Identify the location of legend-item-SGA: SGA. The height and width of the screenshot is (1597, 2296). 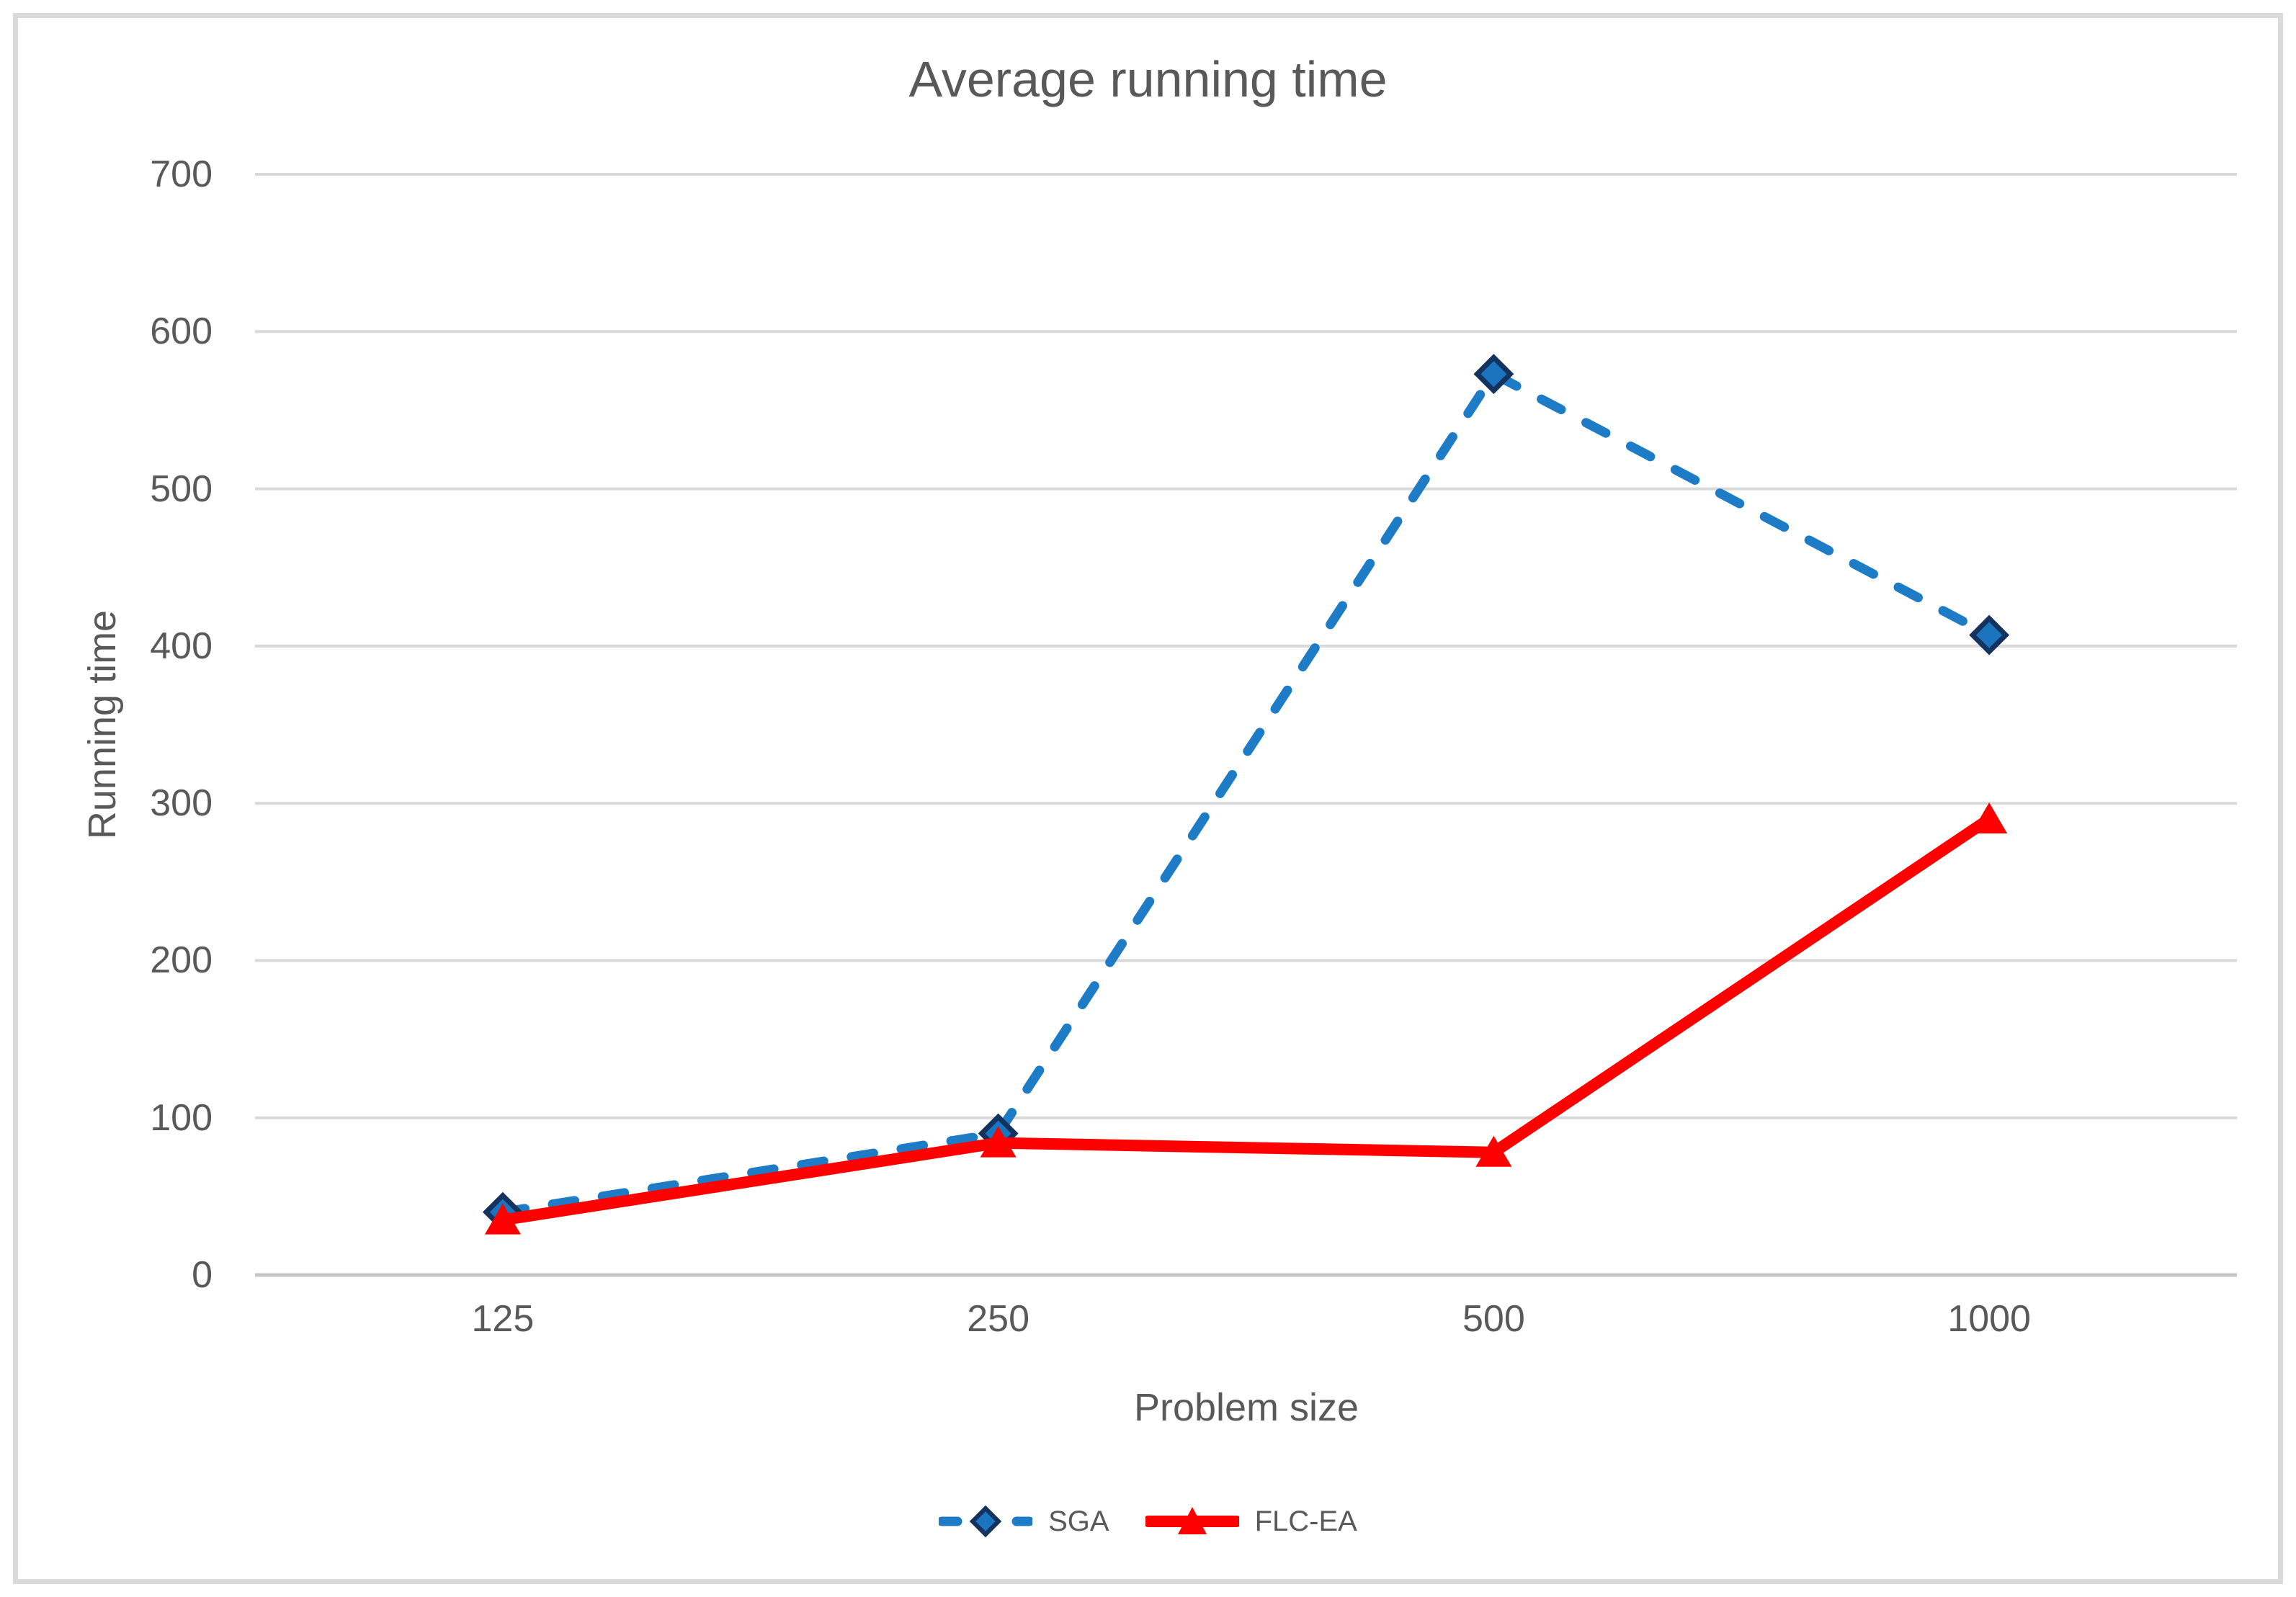
(1024, 1521).